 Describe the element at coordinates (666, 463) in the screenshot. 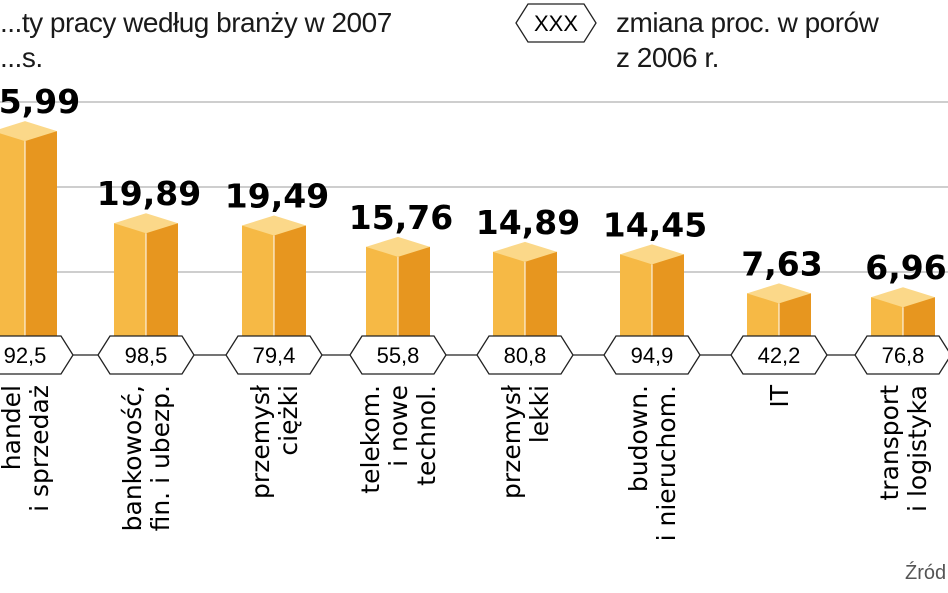

I see `category-label: i nieruchom.` at that location.